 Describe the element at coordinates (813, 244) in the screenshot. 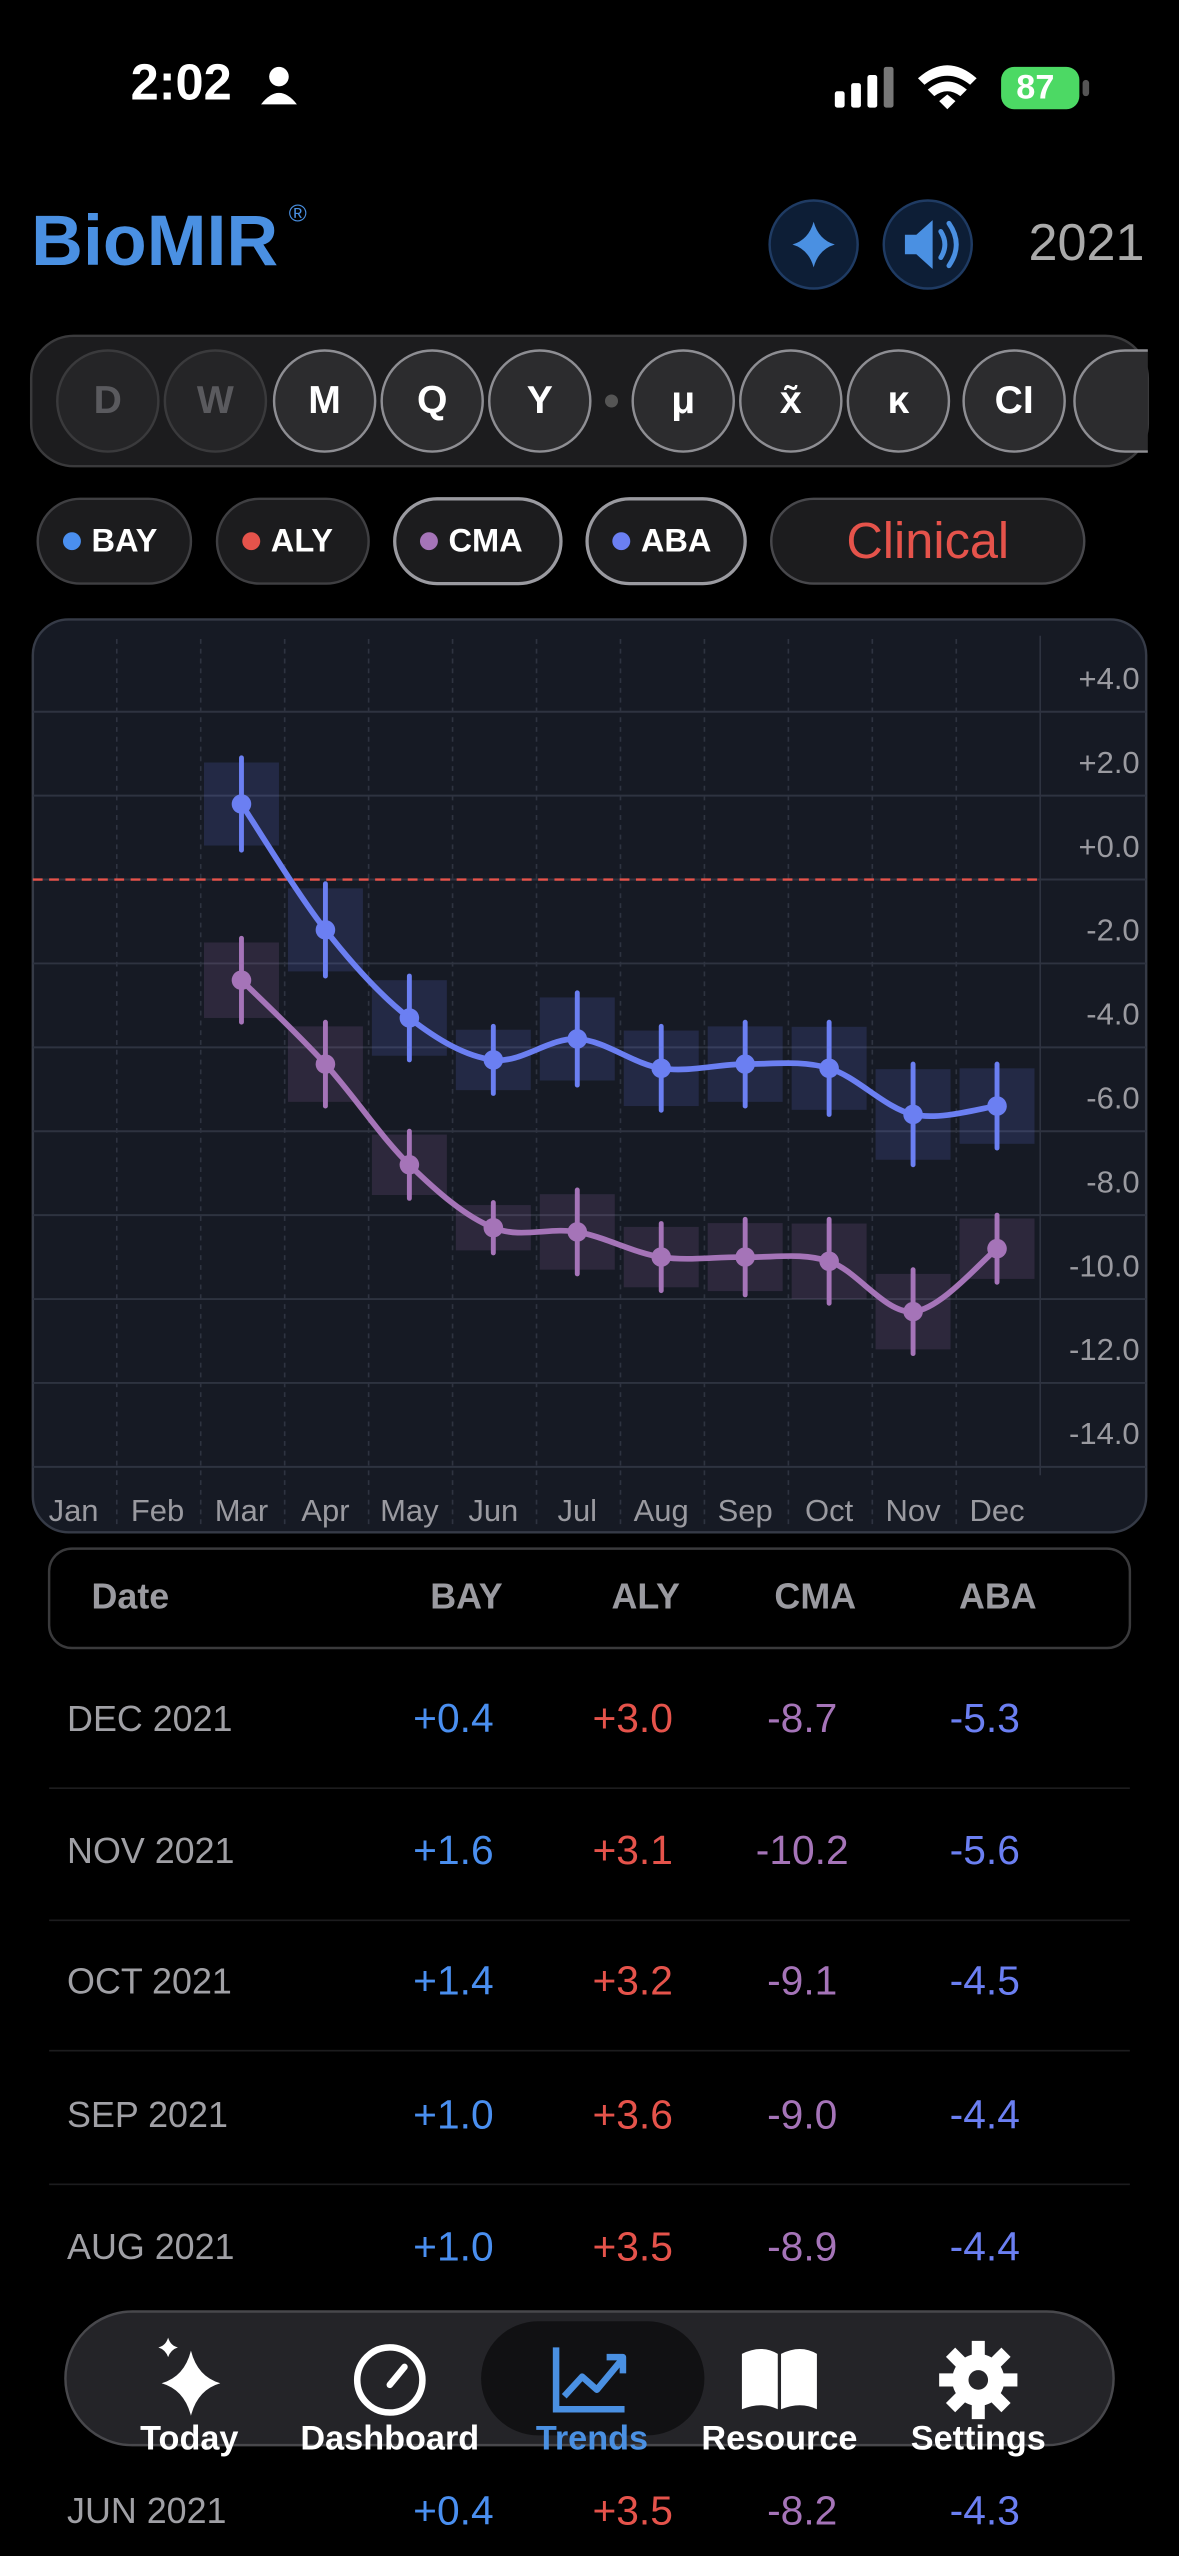

I see `sparkle-icon` at that location.